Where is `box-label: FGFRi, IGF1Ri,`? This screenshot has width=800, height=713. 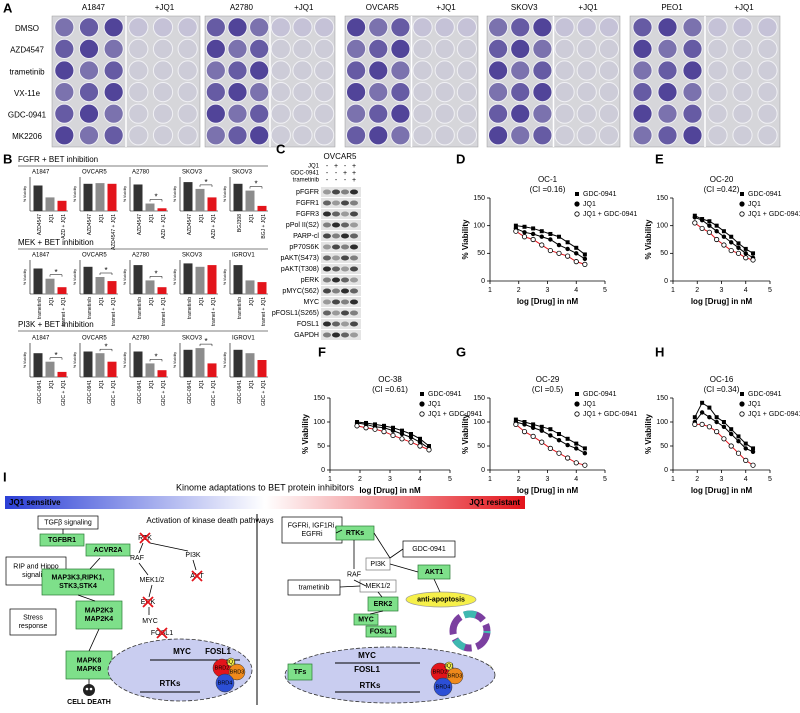
box-label: FGFRi, IGF1Ri, is located at coordinates (312, 526).